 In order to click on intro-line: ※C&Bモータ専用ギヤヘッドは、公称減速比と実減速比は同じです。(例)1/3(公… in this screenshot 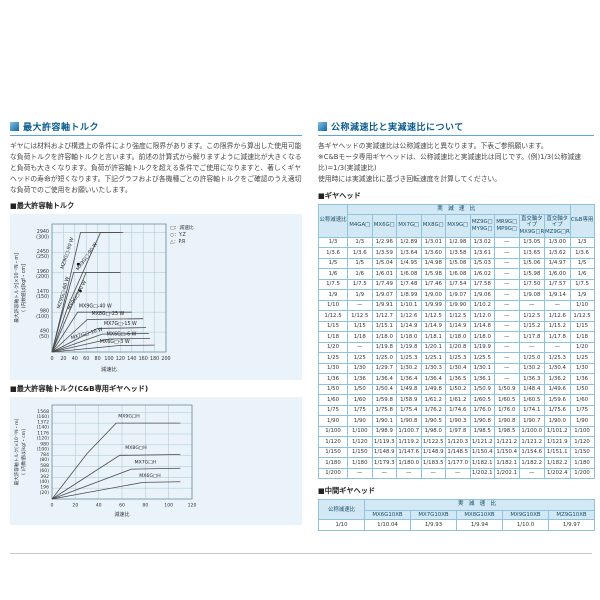, I will do `click(449, 162)`.